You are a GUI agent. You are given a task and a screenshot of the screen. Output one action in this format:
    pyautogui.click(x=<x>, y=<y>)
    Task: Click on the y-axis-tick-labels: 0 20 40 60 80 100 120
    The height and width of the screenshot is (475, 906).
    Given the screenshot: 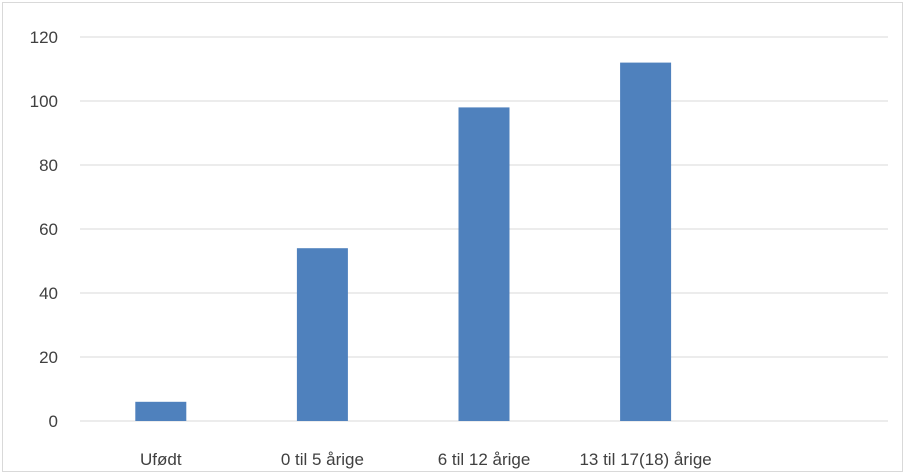 What is the action you would take?
    pyautogui.click(x=44, y=229)
    